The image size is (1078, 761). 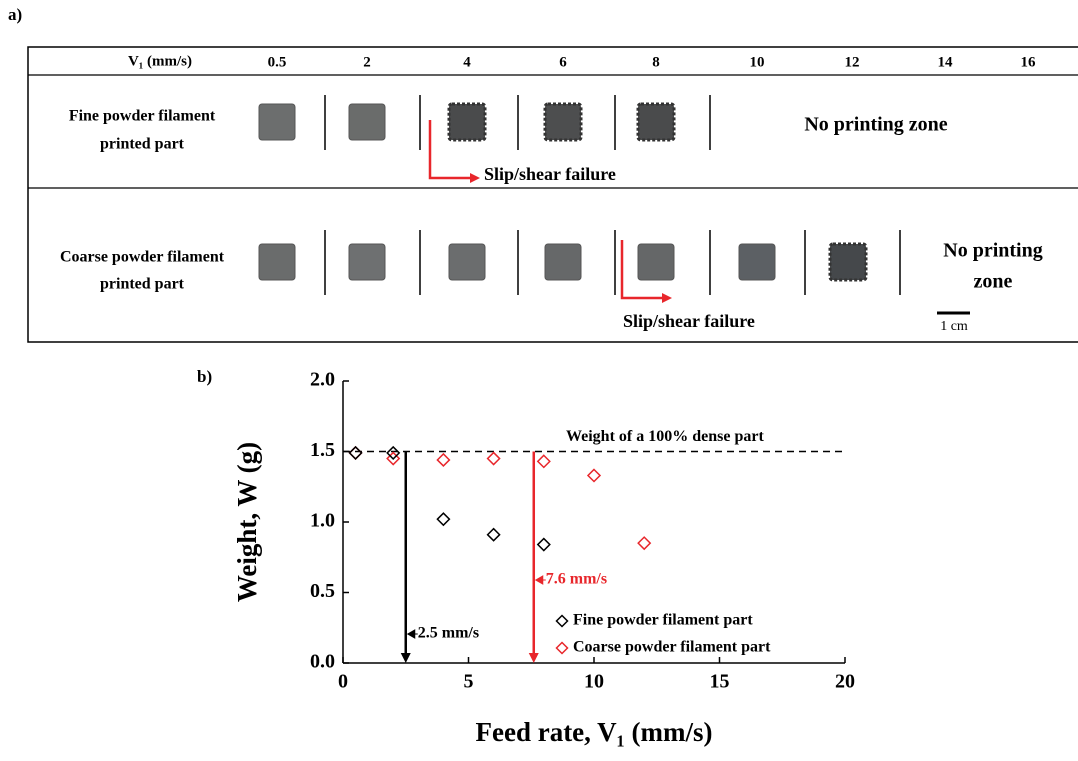 I want to click on y-tick-label: 1.5, so click(x=322, y=450).